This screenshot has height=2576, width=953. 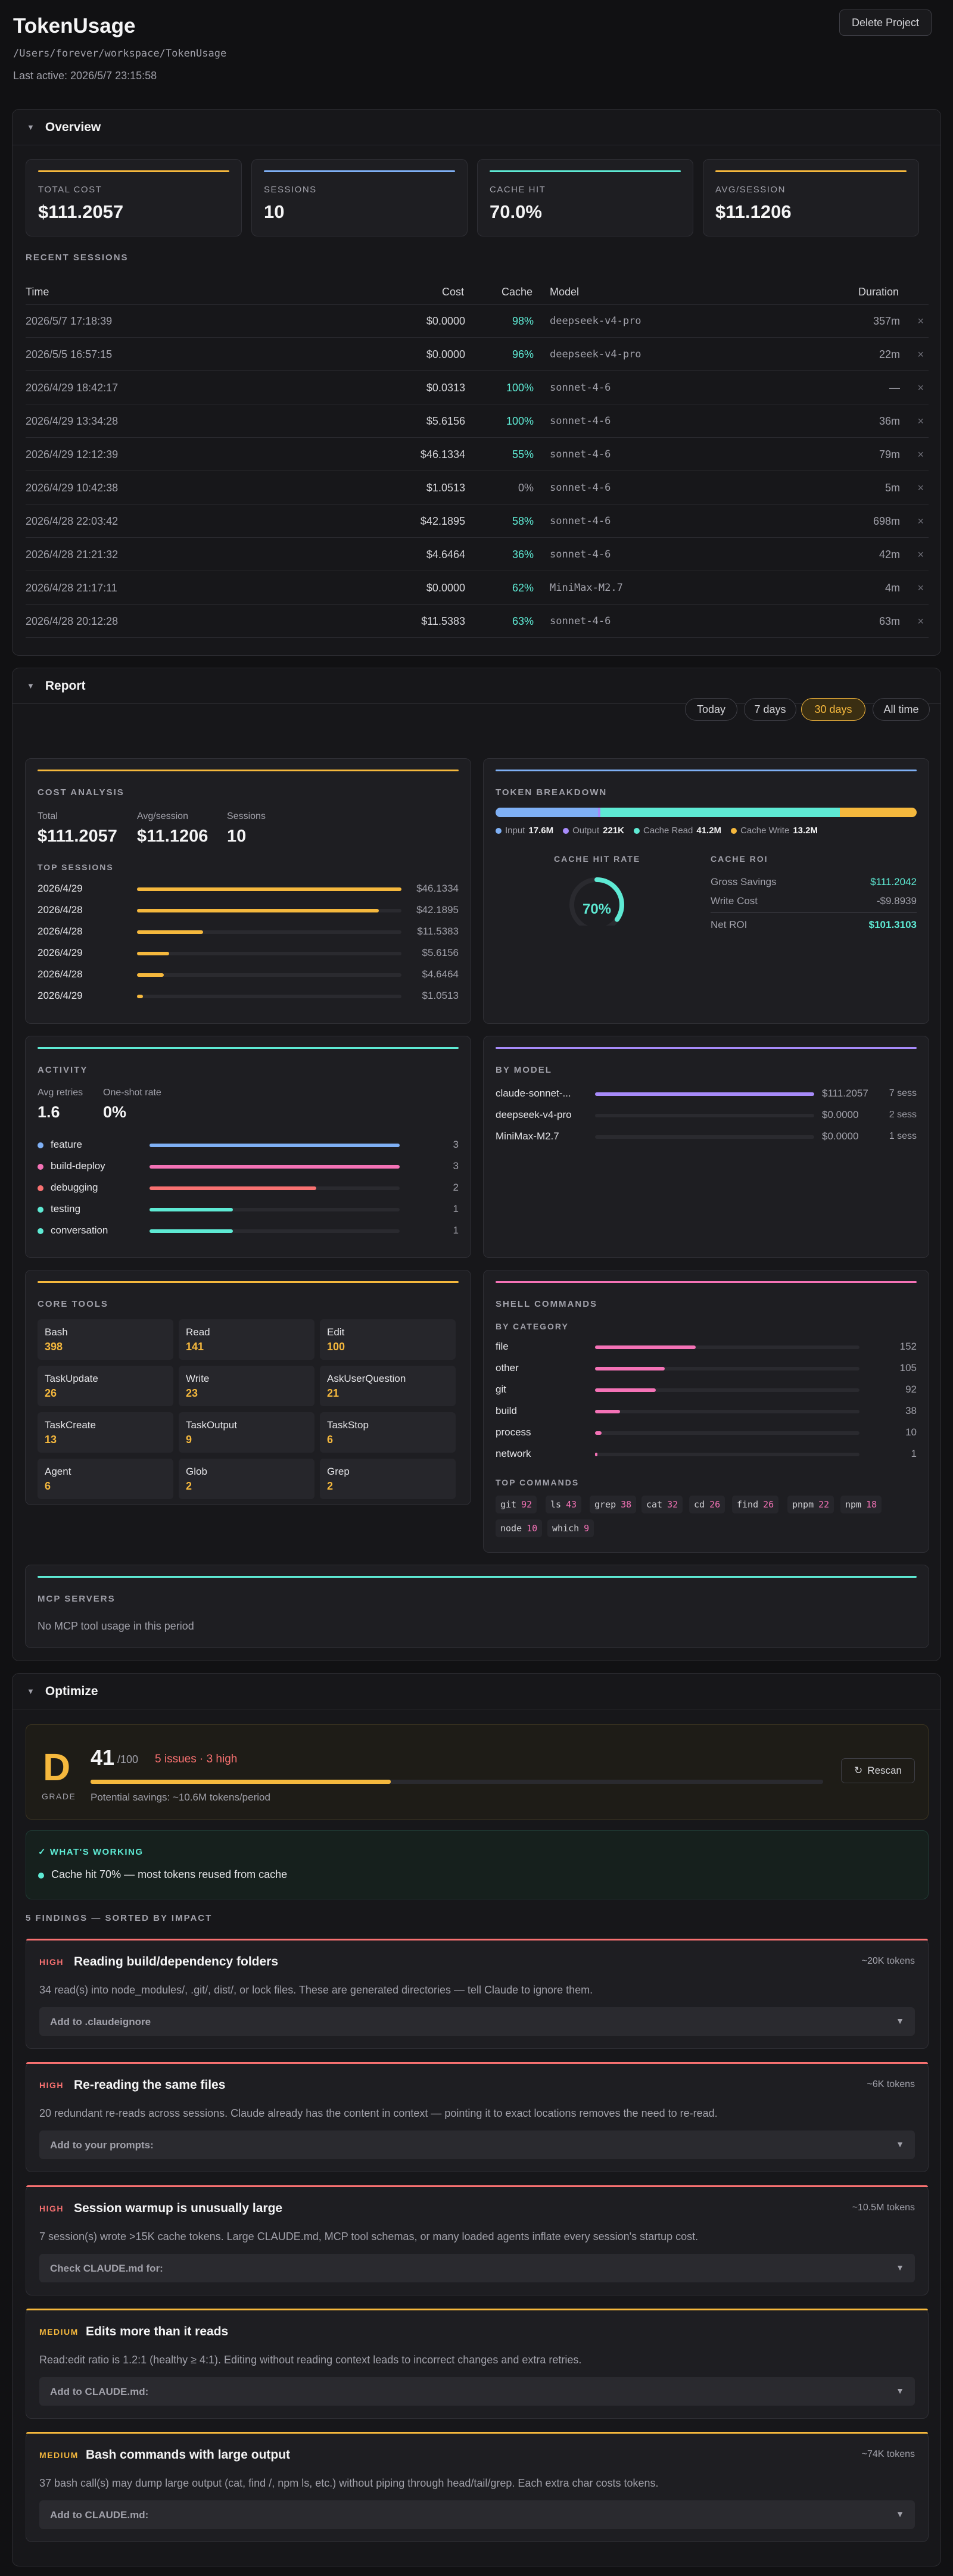 What do you see at coordinates (119, 1918) in the screenshot?
I see `findings-title: 5 FINDINGS — SORTED BY IMPACT` at bounding box center [119, 1918].